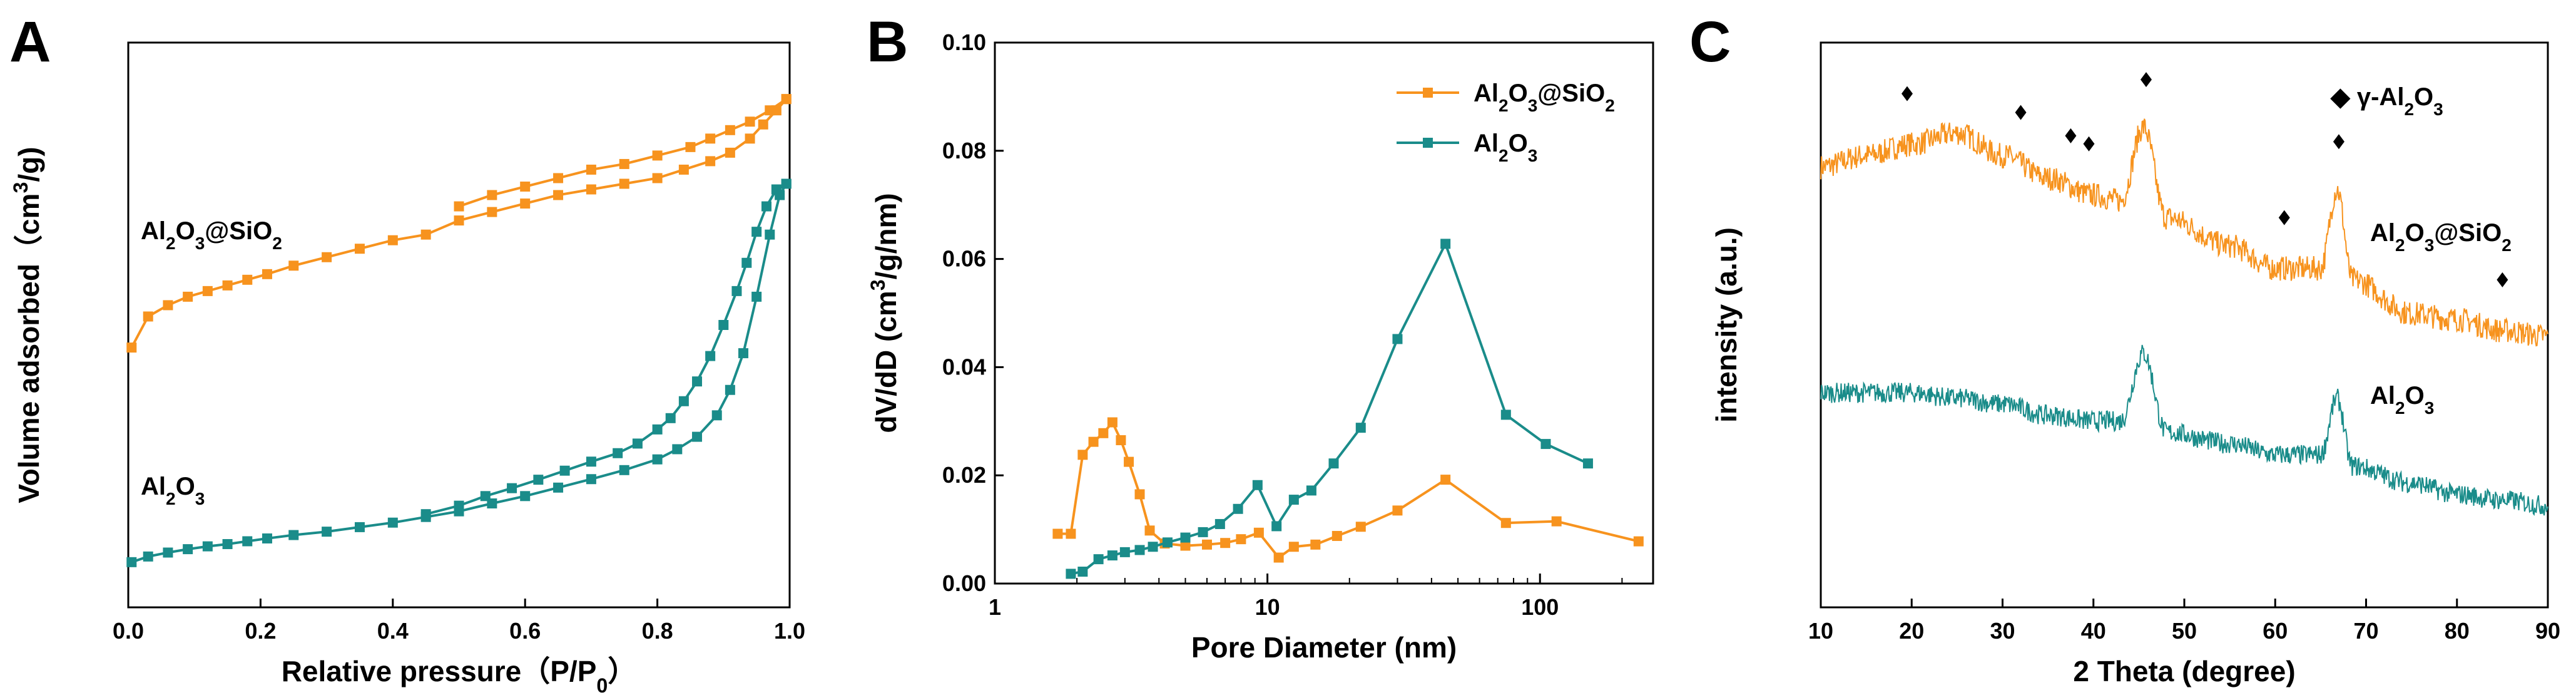 The width and height of the screenshot is (2576, 695). What do you see at coordinates (2402, 400) in the screenshot?
I see `panel-c-label-al2o3: Al2O3` at bounding box center [2402, 400].